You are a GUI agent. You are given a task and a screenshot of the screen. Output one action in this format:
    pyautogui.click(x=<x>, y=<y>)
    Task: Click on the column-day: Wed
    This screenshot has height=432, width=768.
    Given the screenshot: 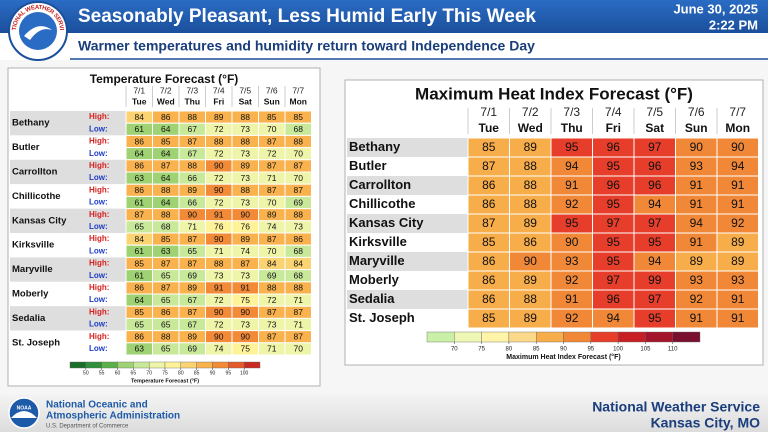 What is the action you would take?
    pyautogui.click(x=166, y=101)
    